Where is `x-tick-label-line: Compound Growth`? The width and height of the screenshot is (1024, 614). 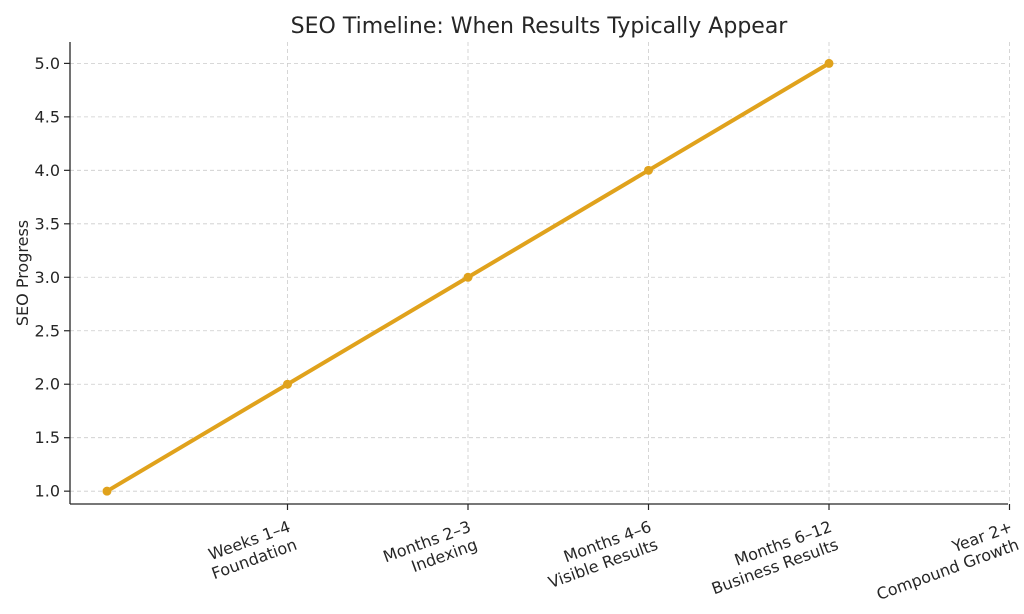 x-tick-label-line: Compound Growth is located at coordinates (947, 569).